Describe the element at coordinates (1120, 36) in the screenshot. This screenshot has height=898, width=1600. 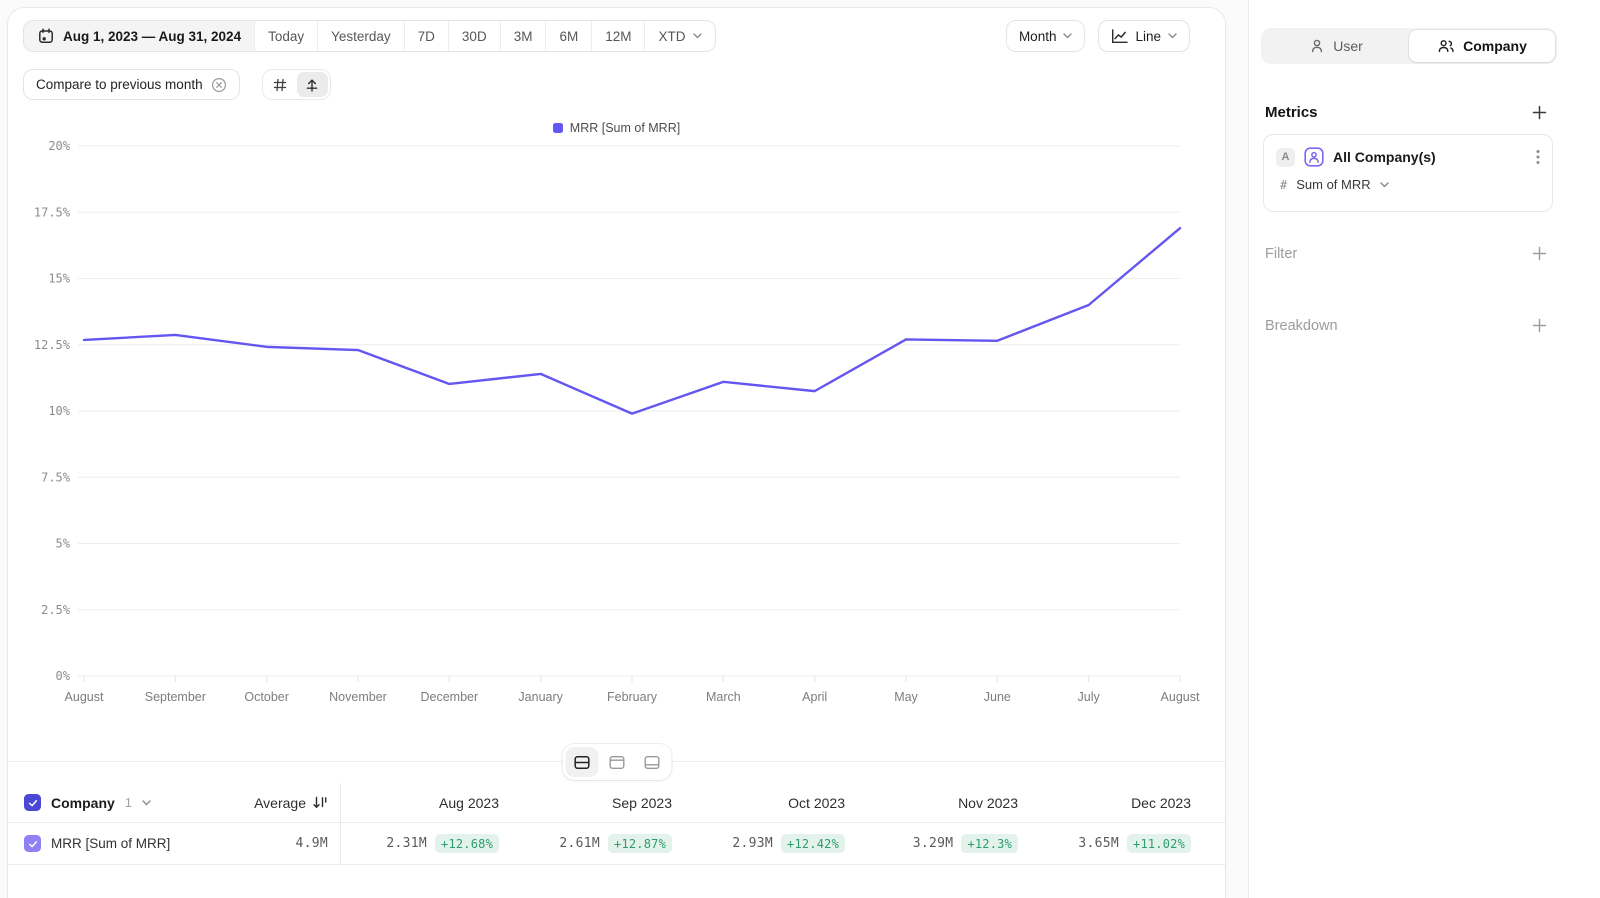
I see `line-chart-icon` at that location.